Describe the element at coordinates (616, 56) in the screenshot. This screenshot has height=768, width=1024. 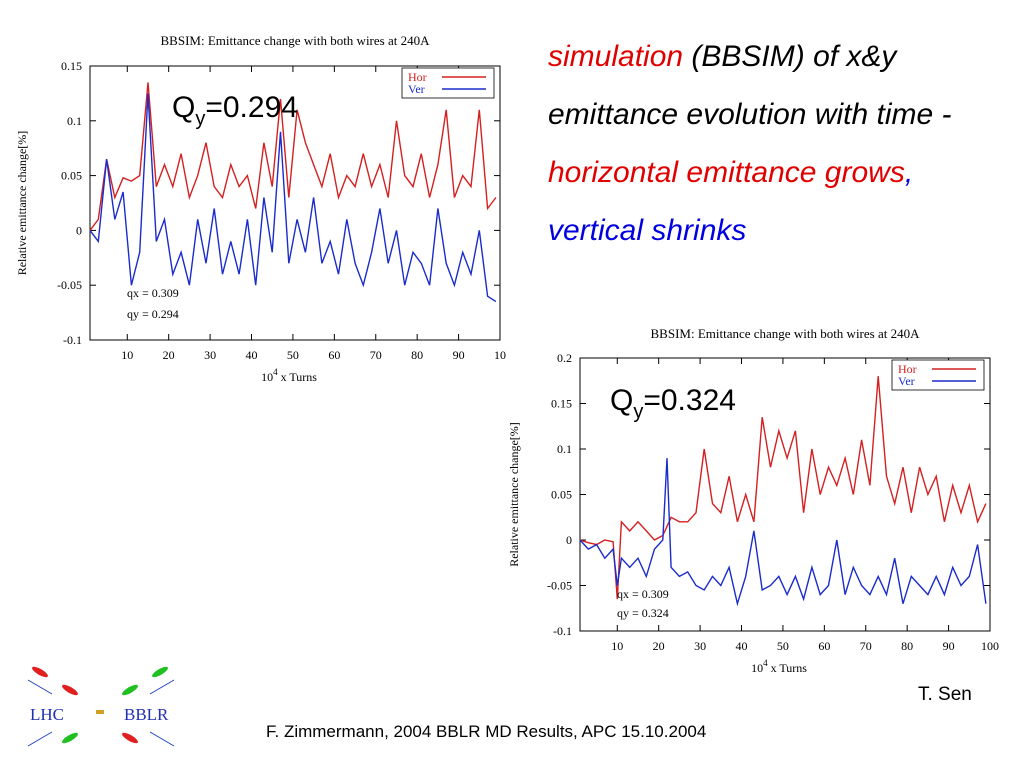
I see `text-segment: simulation` at that location.